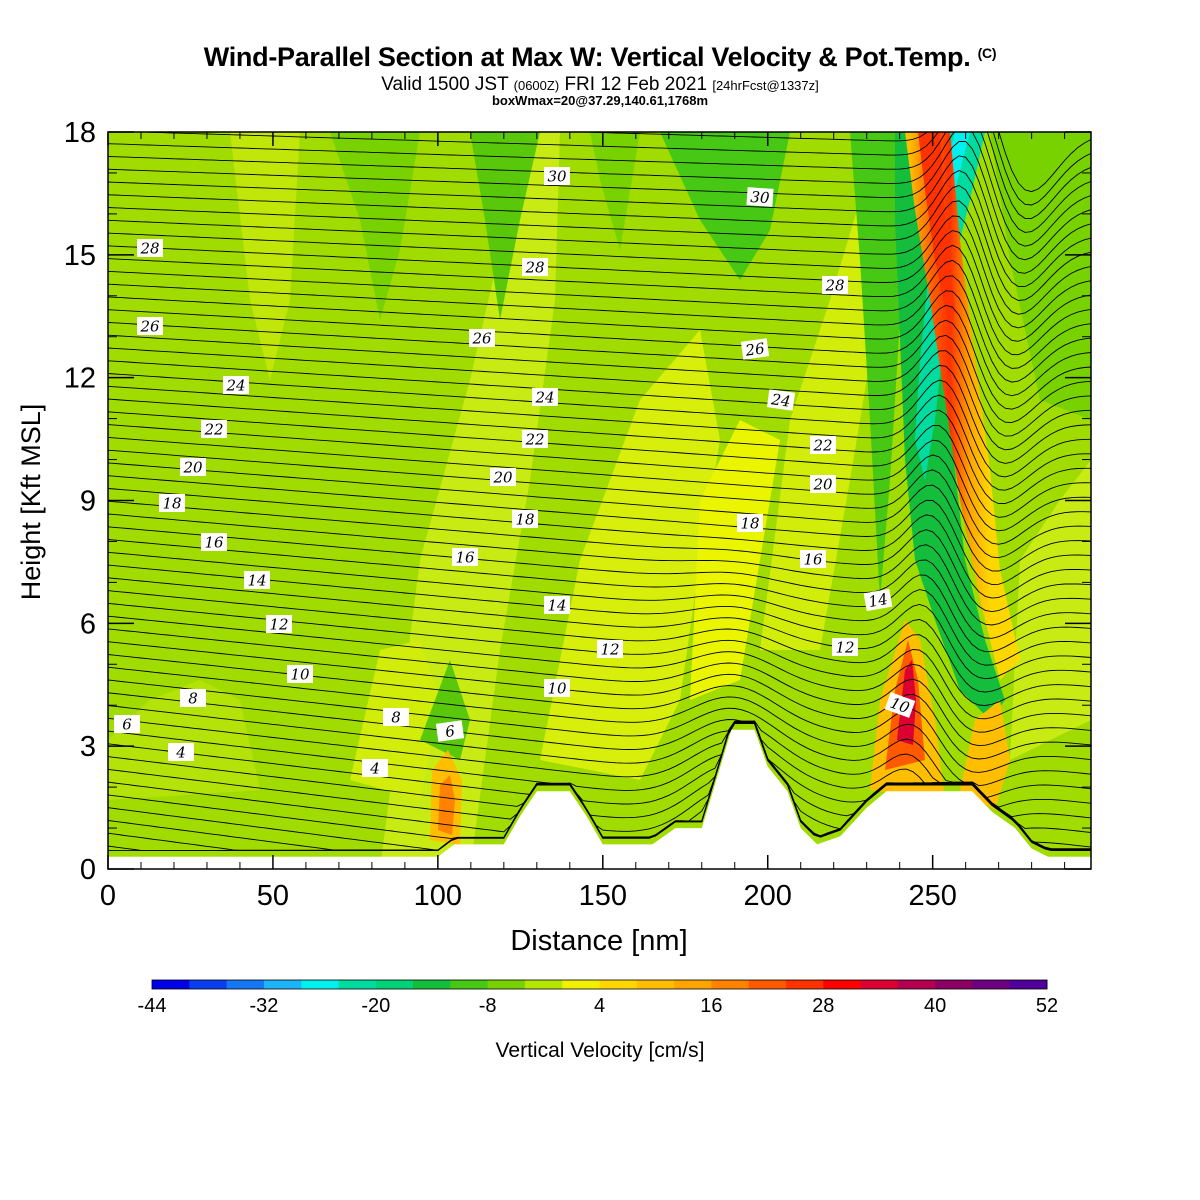  Describe the element at coordinates (950, 306) in the screenshot. I see `downdraft-jet-core` at that location.